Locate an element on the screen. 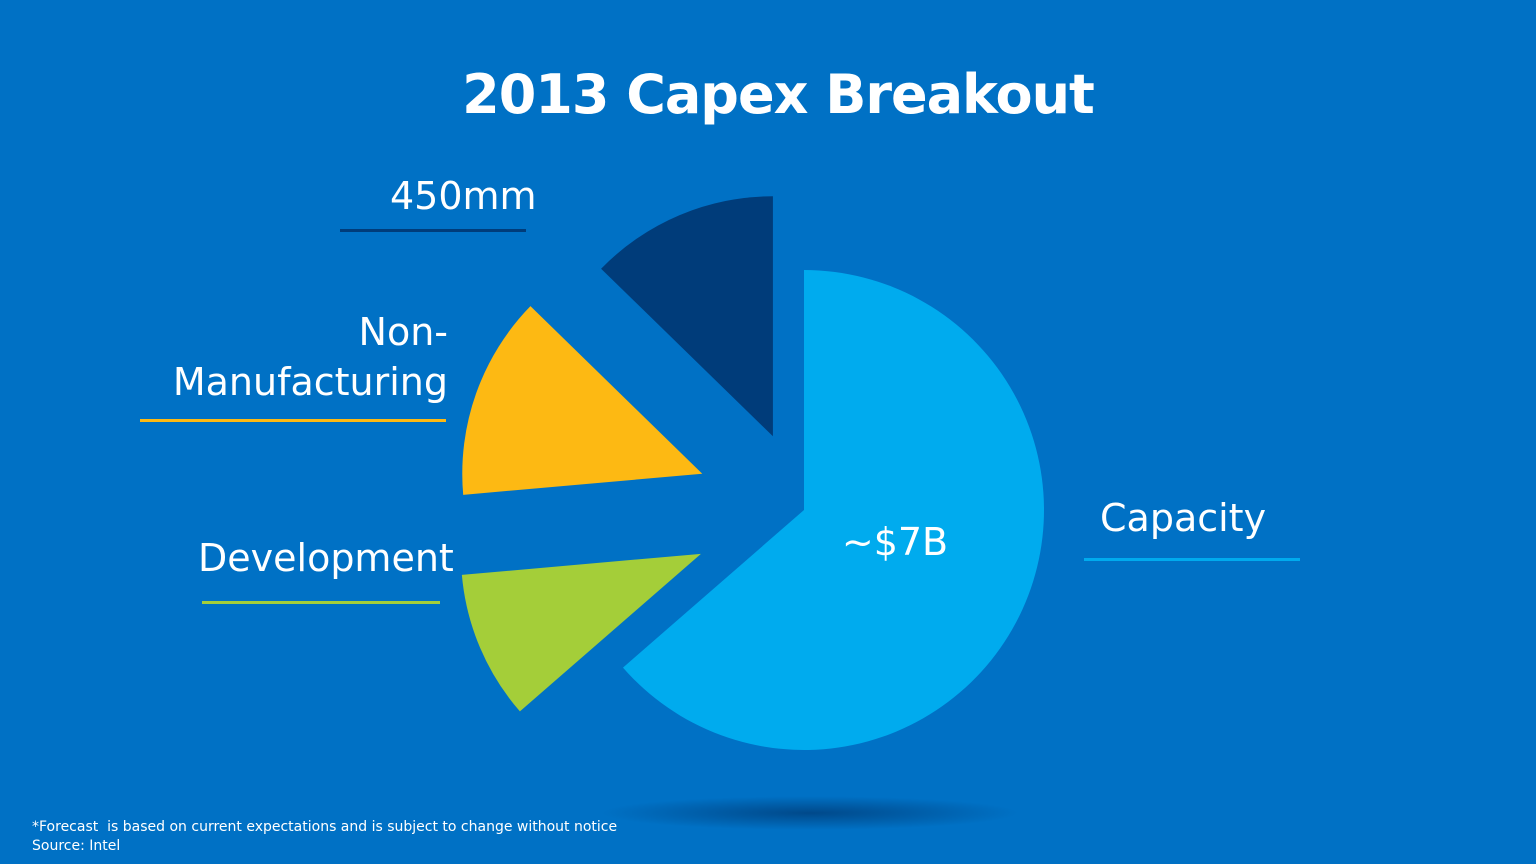  chart-title: 2013 Capex Breakout is located at coordinates (778, 94).